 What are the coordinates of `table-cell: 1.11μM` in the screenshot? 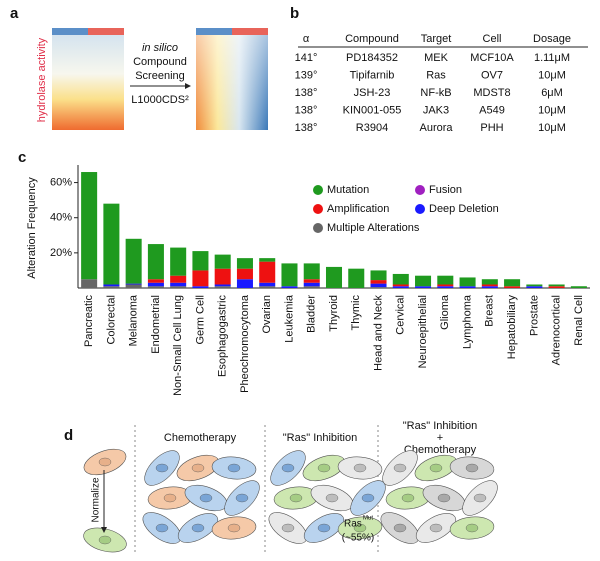 It's located at (552, 58).